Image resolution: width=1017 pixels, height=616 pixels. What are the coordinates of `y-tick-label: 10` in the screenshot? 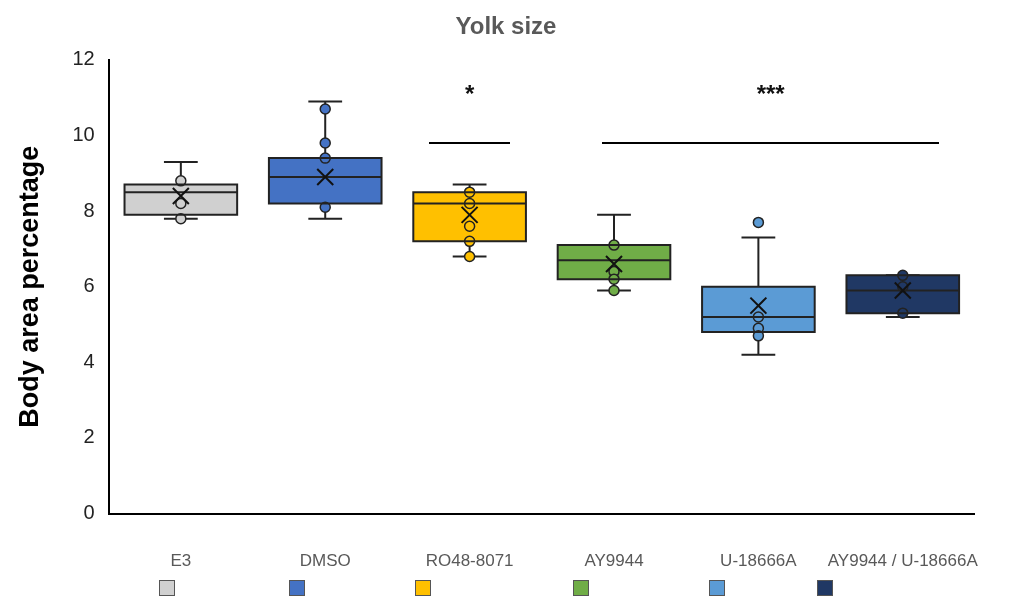 It's located at (83, 133).